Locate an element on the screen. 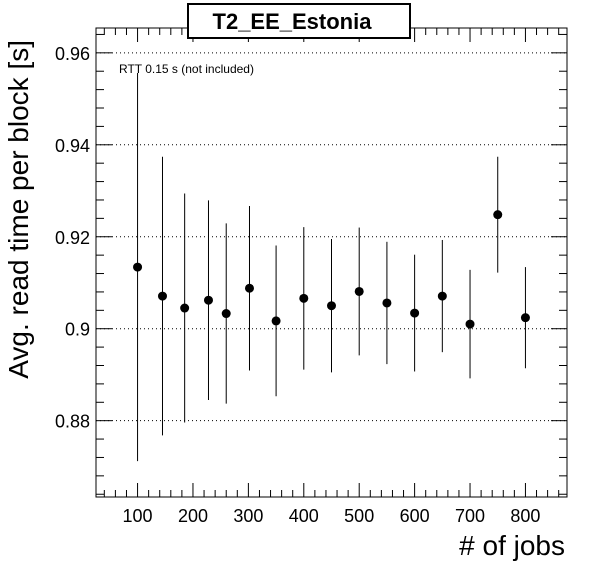 The height and width of the screenshot is (572, 596). y-tick-labels: 0.88 0.9 0.92 0.94 0.96 is located at coordinates (72, 238).